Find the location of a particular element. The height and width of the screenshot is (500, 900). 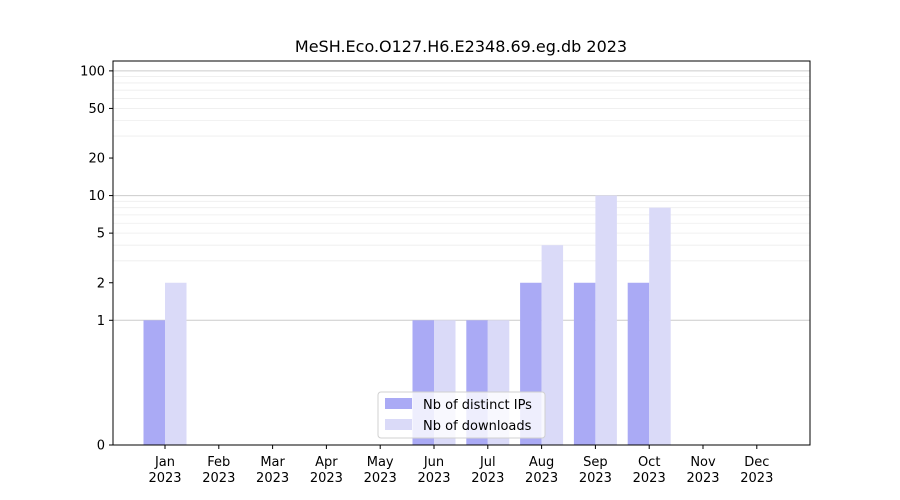

legend-swatch-downloads is located at coordinates (398, 424).